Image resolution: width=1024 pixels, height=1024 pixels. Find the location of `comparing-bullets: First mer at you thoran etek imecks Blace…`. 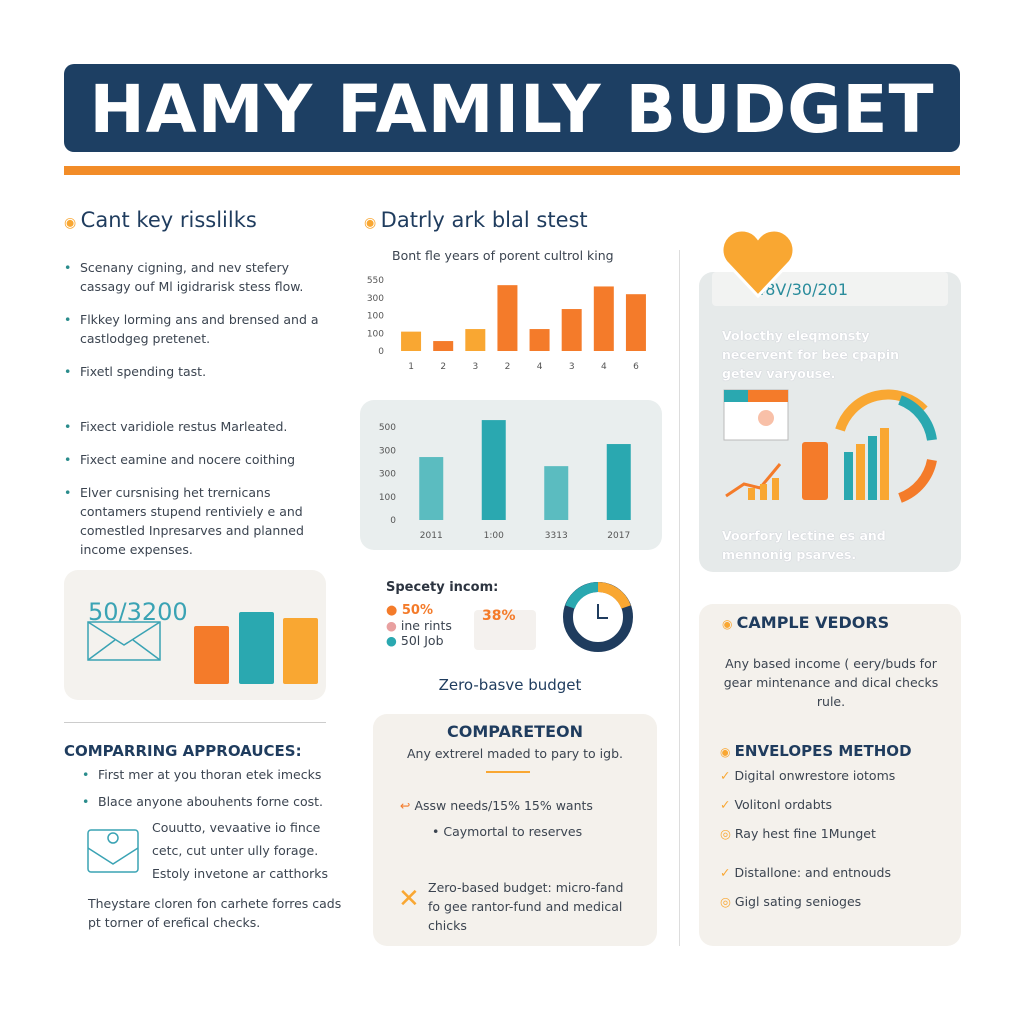

comparing-bullets: First mer at you thoran etek imecks Blace… is located at coordinates (210, 792).